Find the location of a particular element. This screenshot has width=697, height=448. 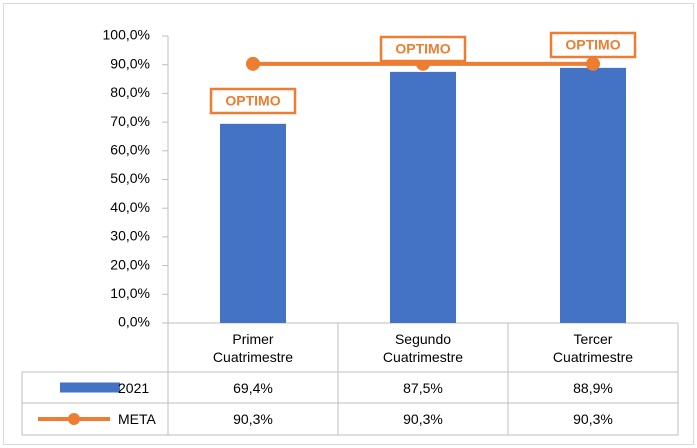

y-tick-label: 20,0% is located at coordinates (130, 264).